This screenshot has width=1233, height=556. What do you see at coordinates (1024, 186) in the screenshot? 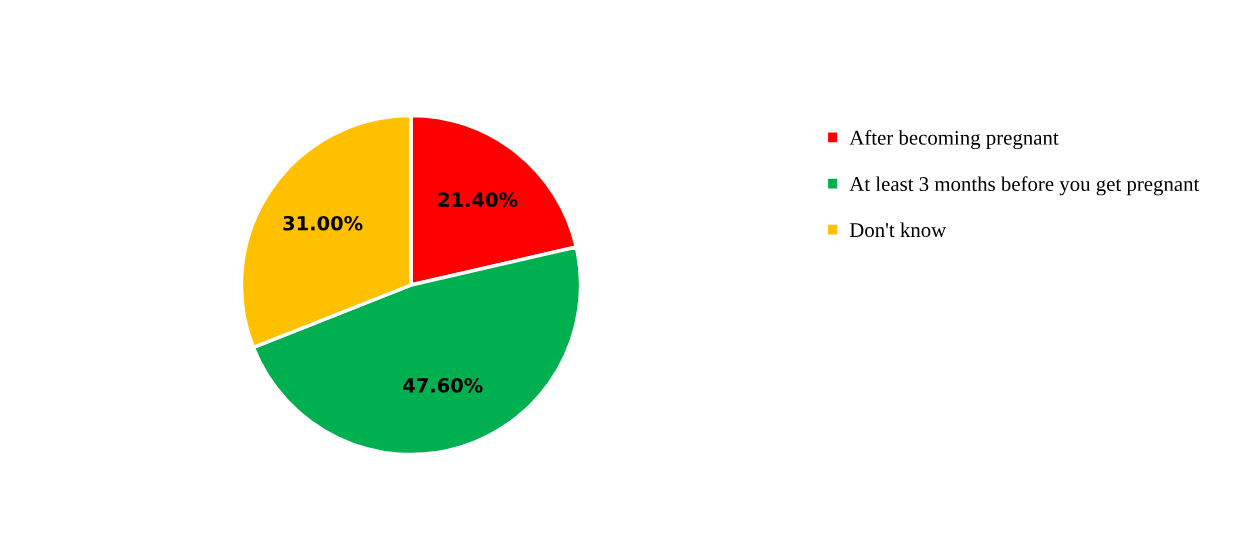
I see `legend-label: At least 3 months before you get pregnant` at bounding box center [1024, 186].